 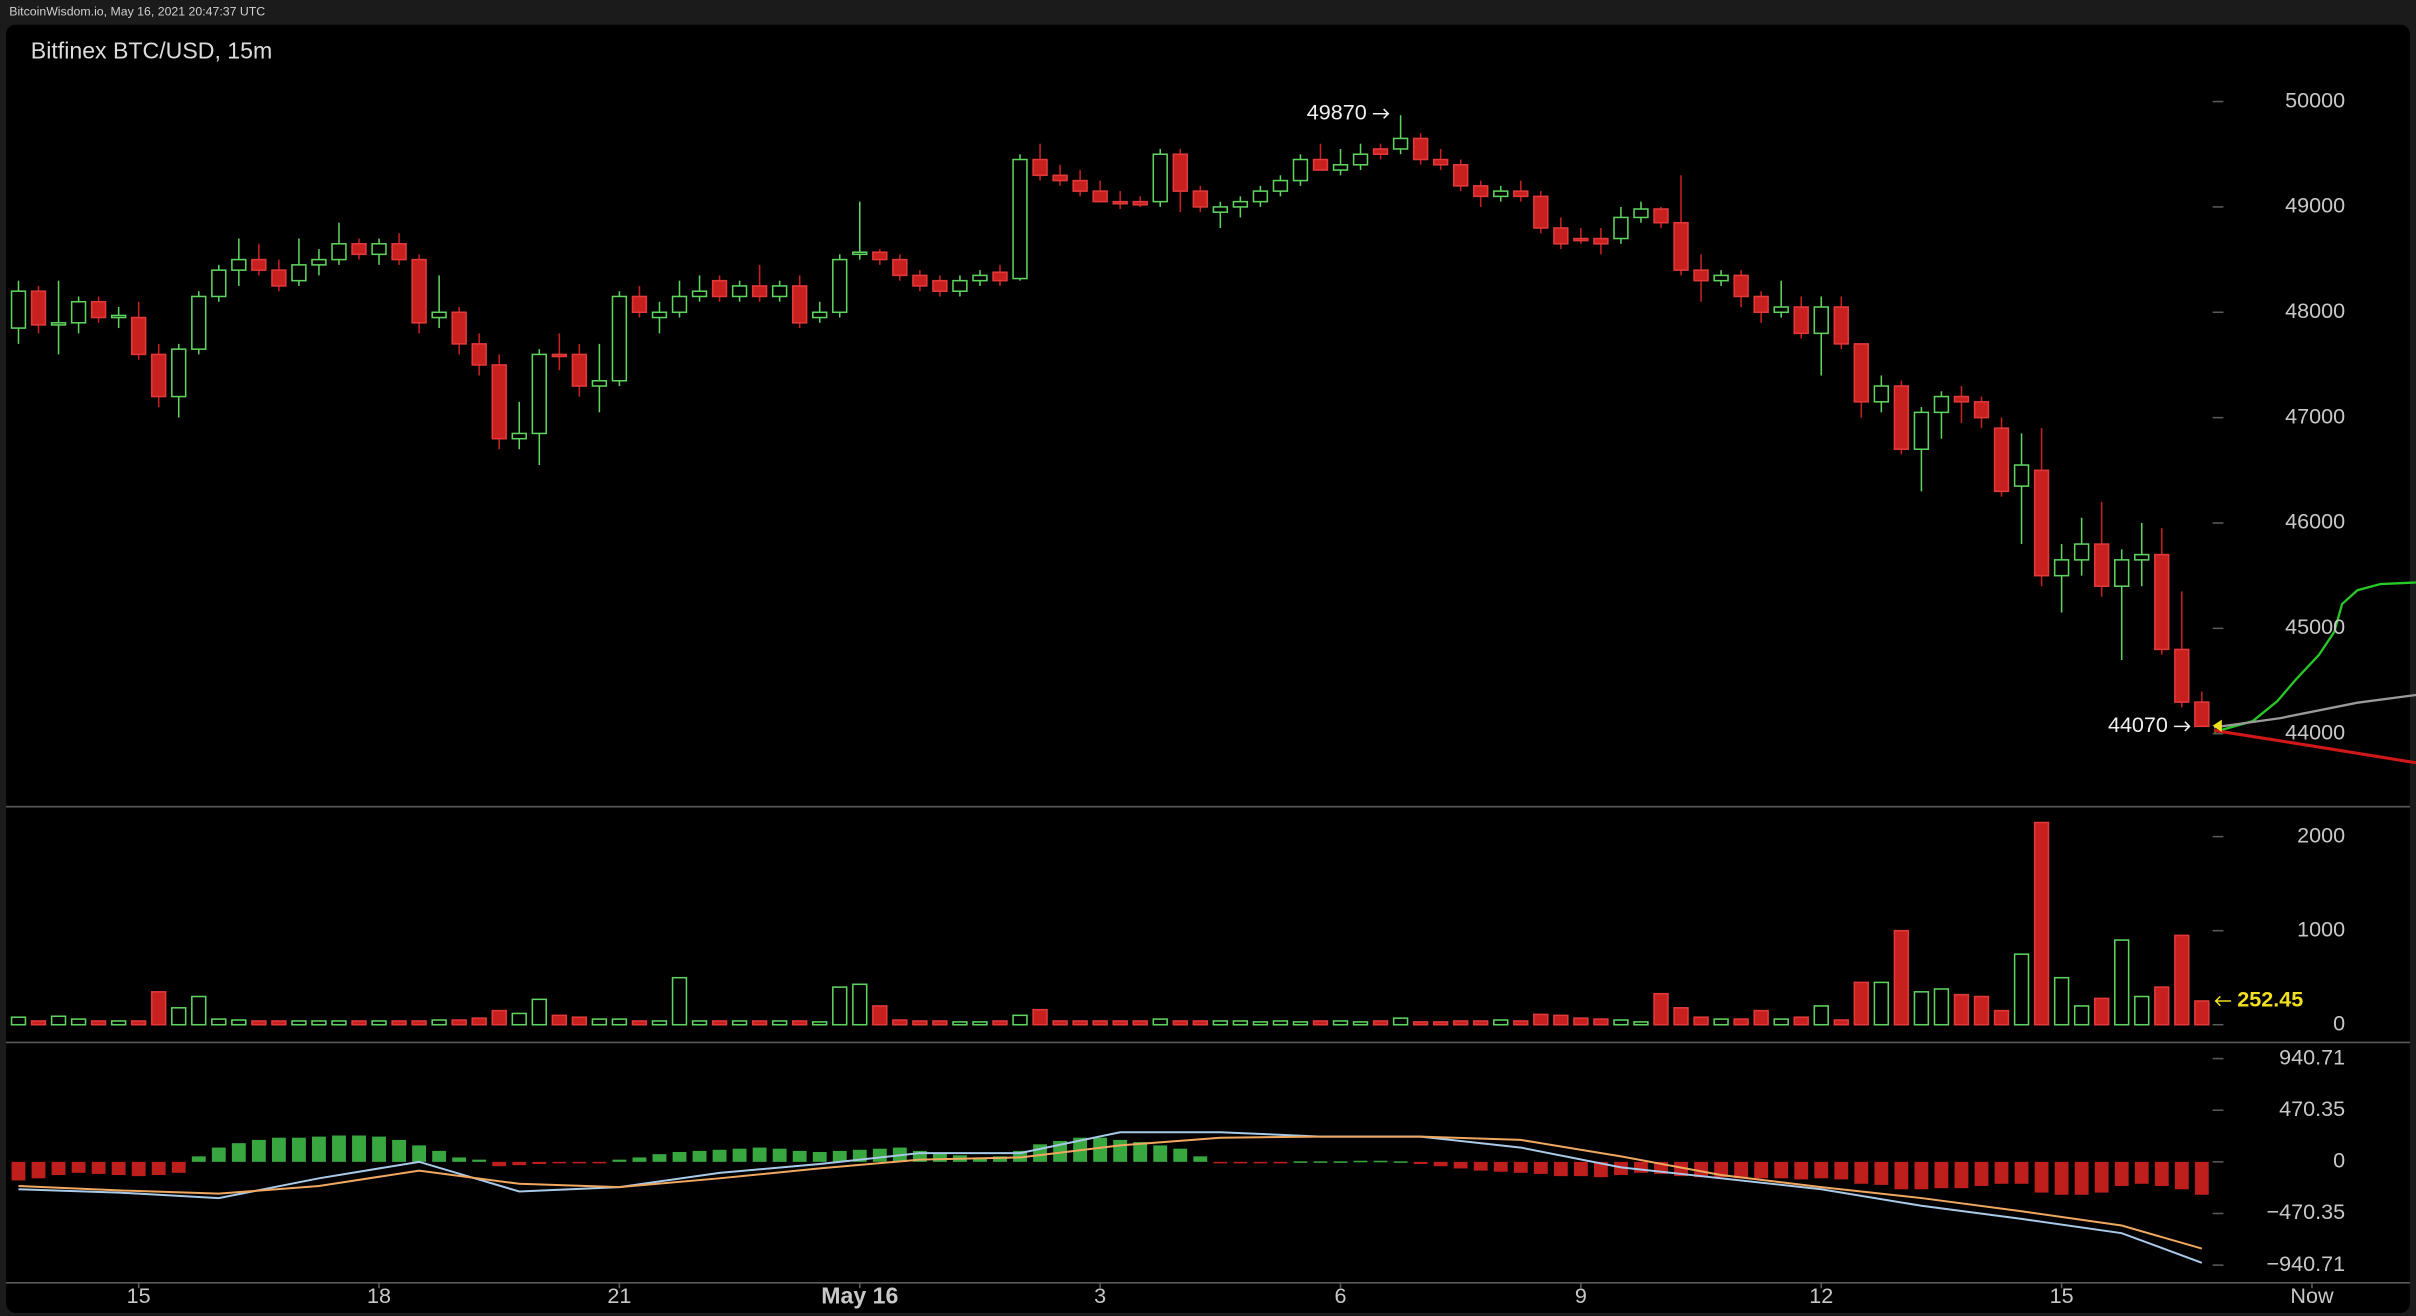 What do you see at coordinates (1821, 1295) in the screenshot?
I see `x-tick-label: 12` at bounding box center [1821, 1295].